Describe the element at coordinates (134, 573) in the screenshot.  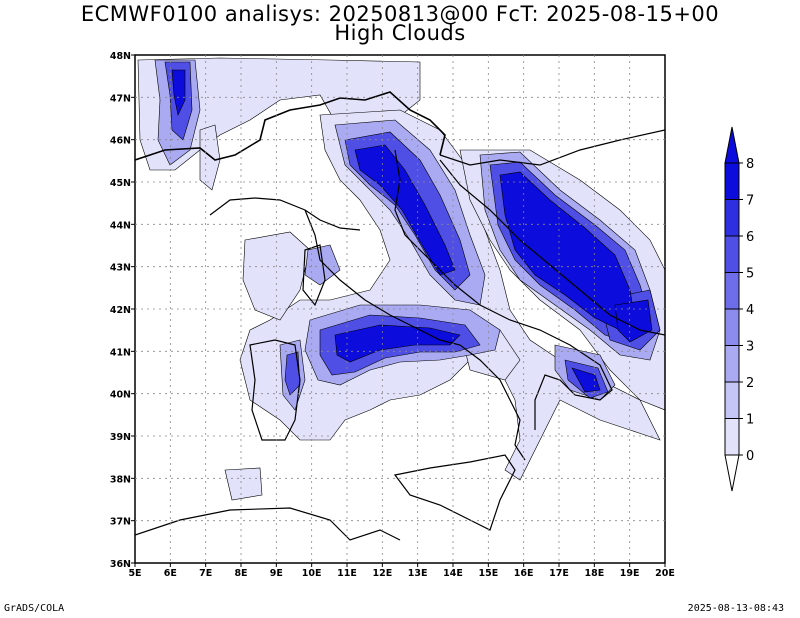
I see `lon-label: 5E` at that location.